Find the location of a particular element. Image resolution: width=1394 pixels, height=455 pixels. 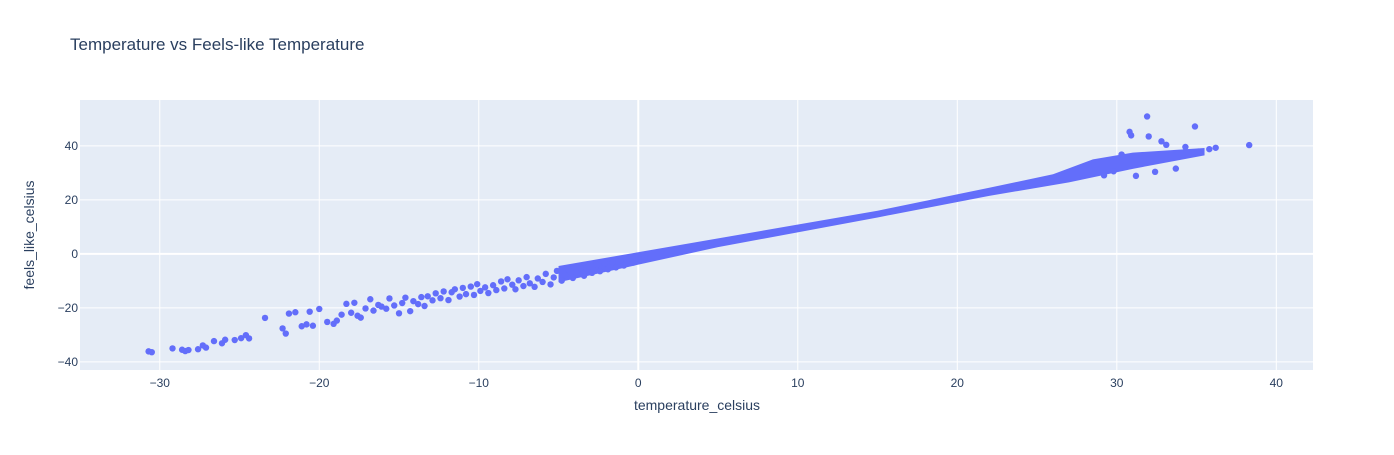

x-axis-ticks: −30 −20 −10 0 10 20 30 40 is located at coordinates (717, 383).